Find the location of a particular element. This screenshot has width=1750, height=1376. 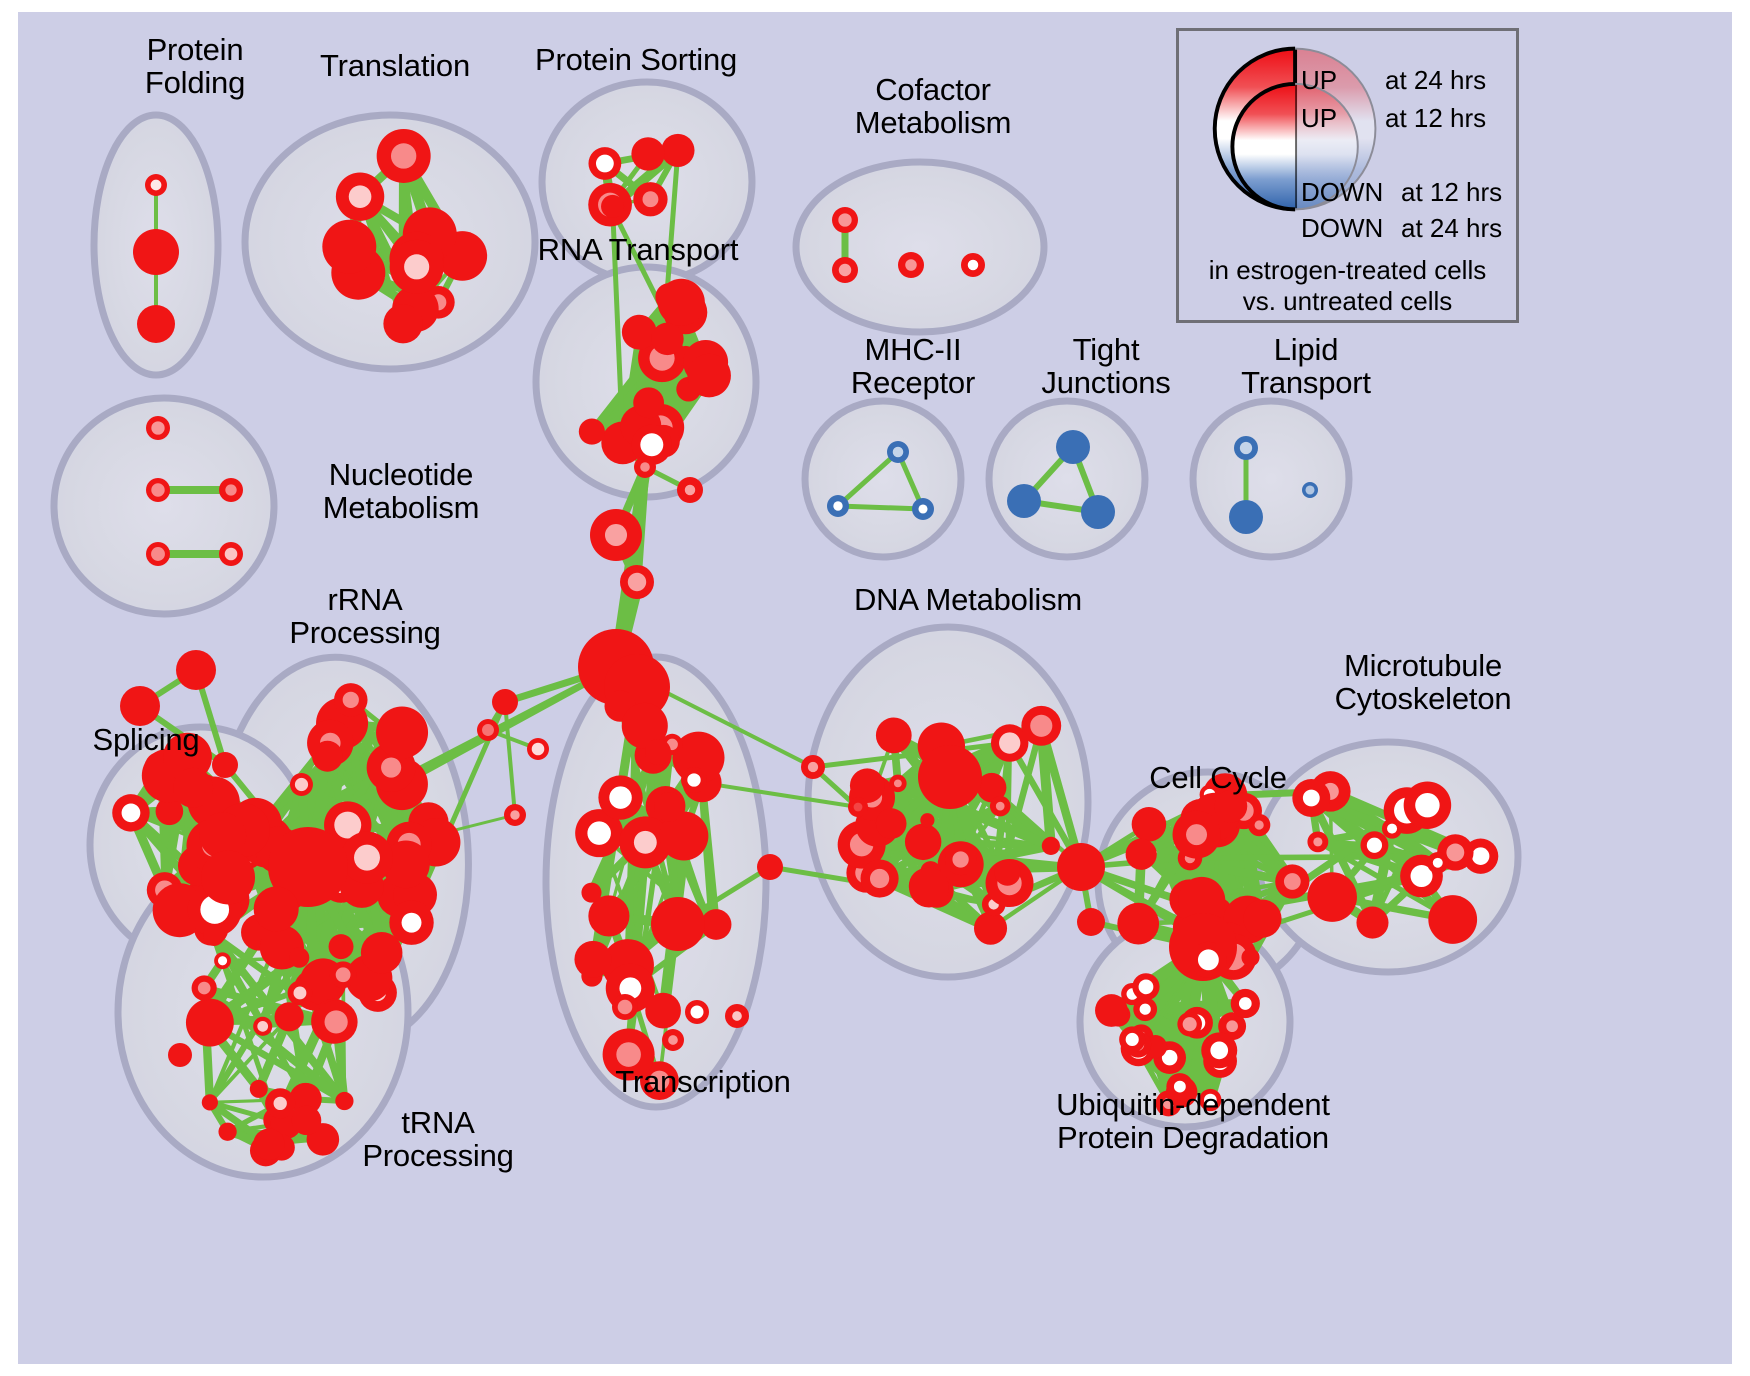

legend-direction-2: DOWN is located at coordinates (1342, 192).